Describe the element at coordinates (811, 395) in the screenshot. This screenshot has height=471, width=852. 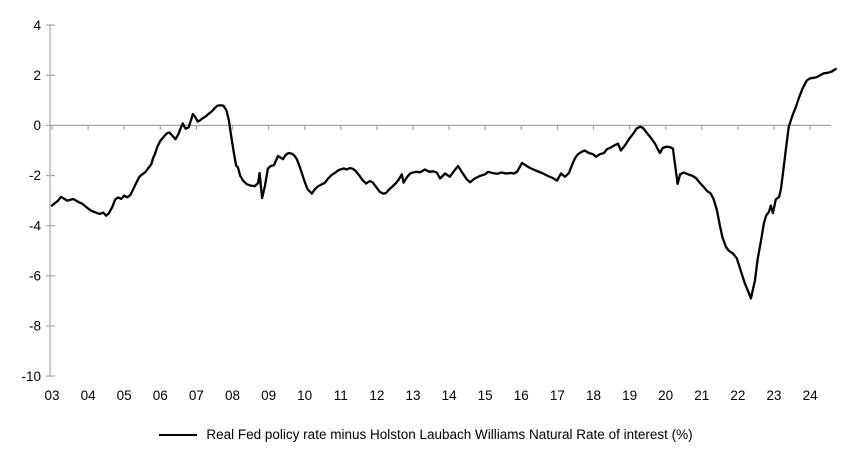
I see `x-axis-tick-label: 24` at that location.